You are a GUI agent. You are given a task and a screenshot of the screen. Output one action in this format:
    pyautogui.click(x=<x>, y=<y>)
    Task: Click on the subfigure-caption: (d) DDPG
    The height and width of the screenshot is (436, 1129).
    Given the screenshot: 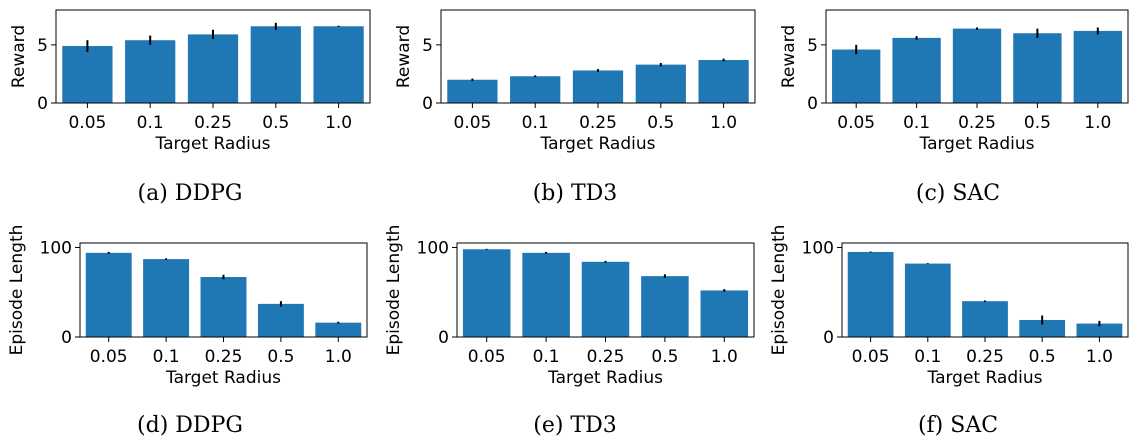 What is the action you would take?
    pyautogui.click(x=190, y=424)
    